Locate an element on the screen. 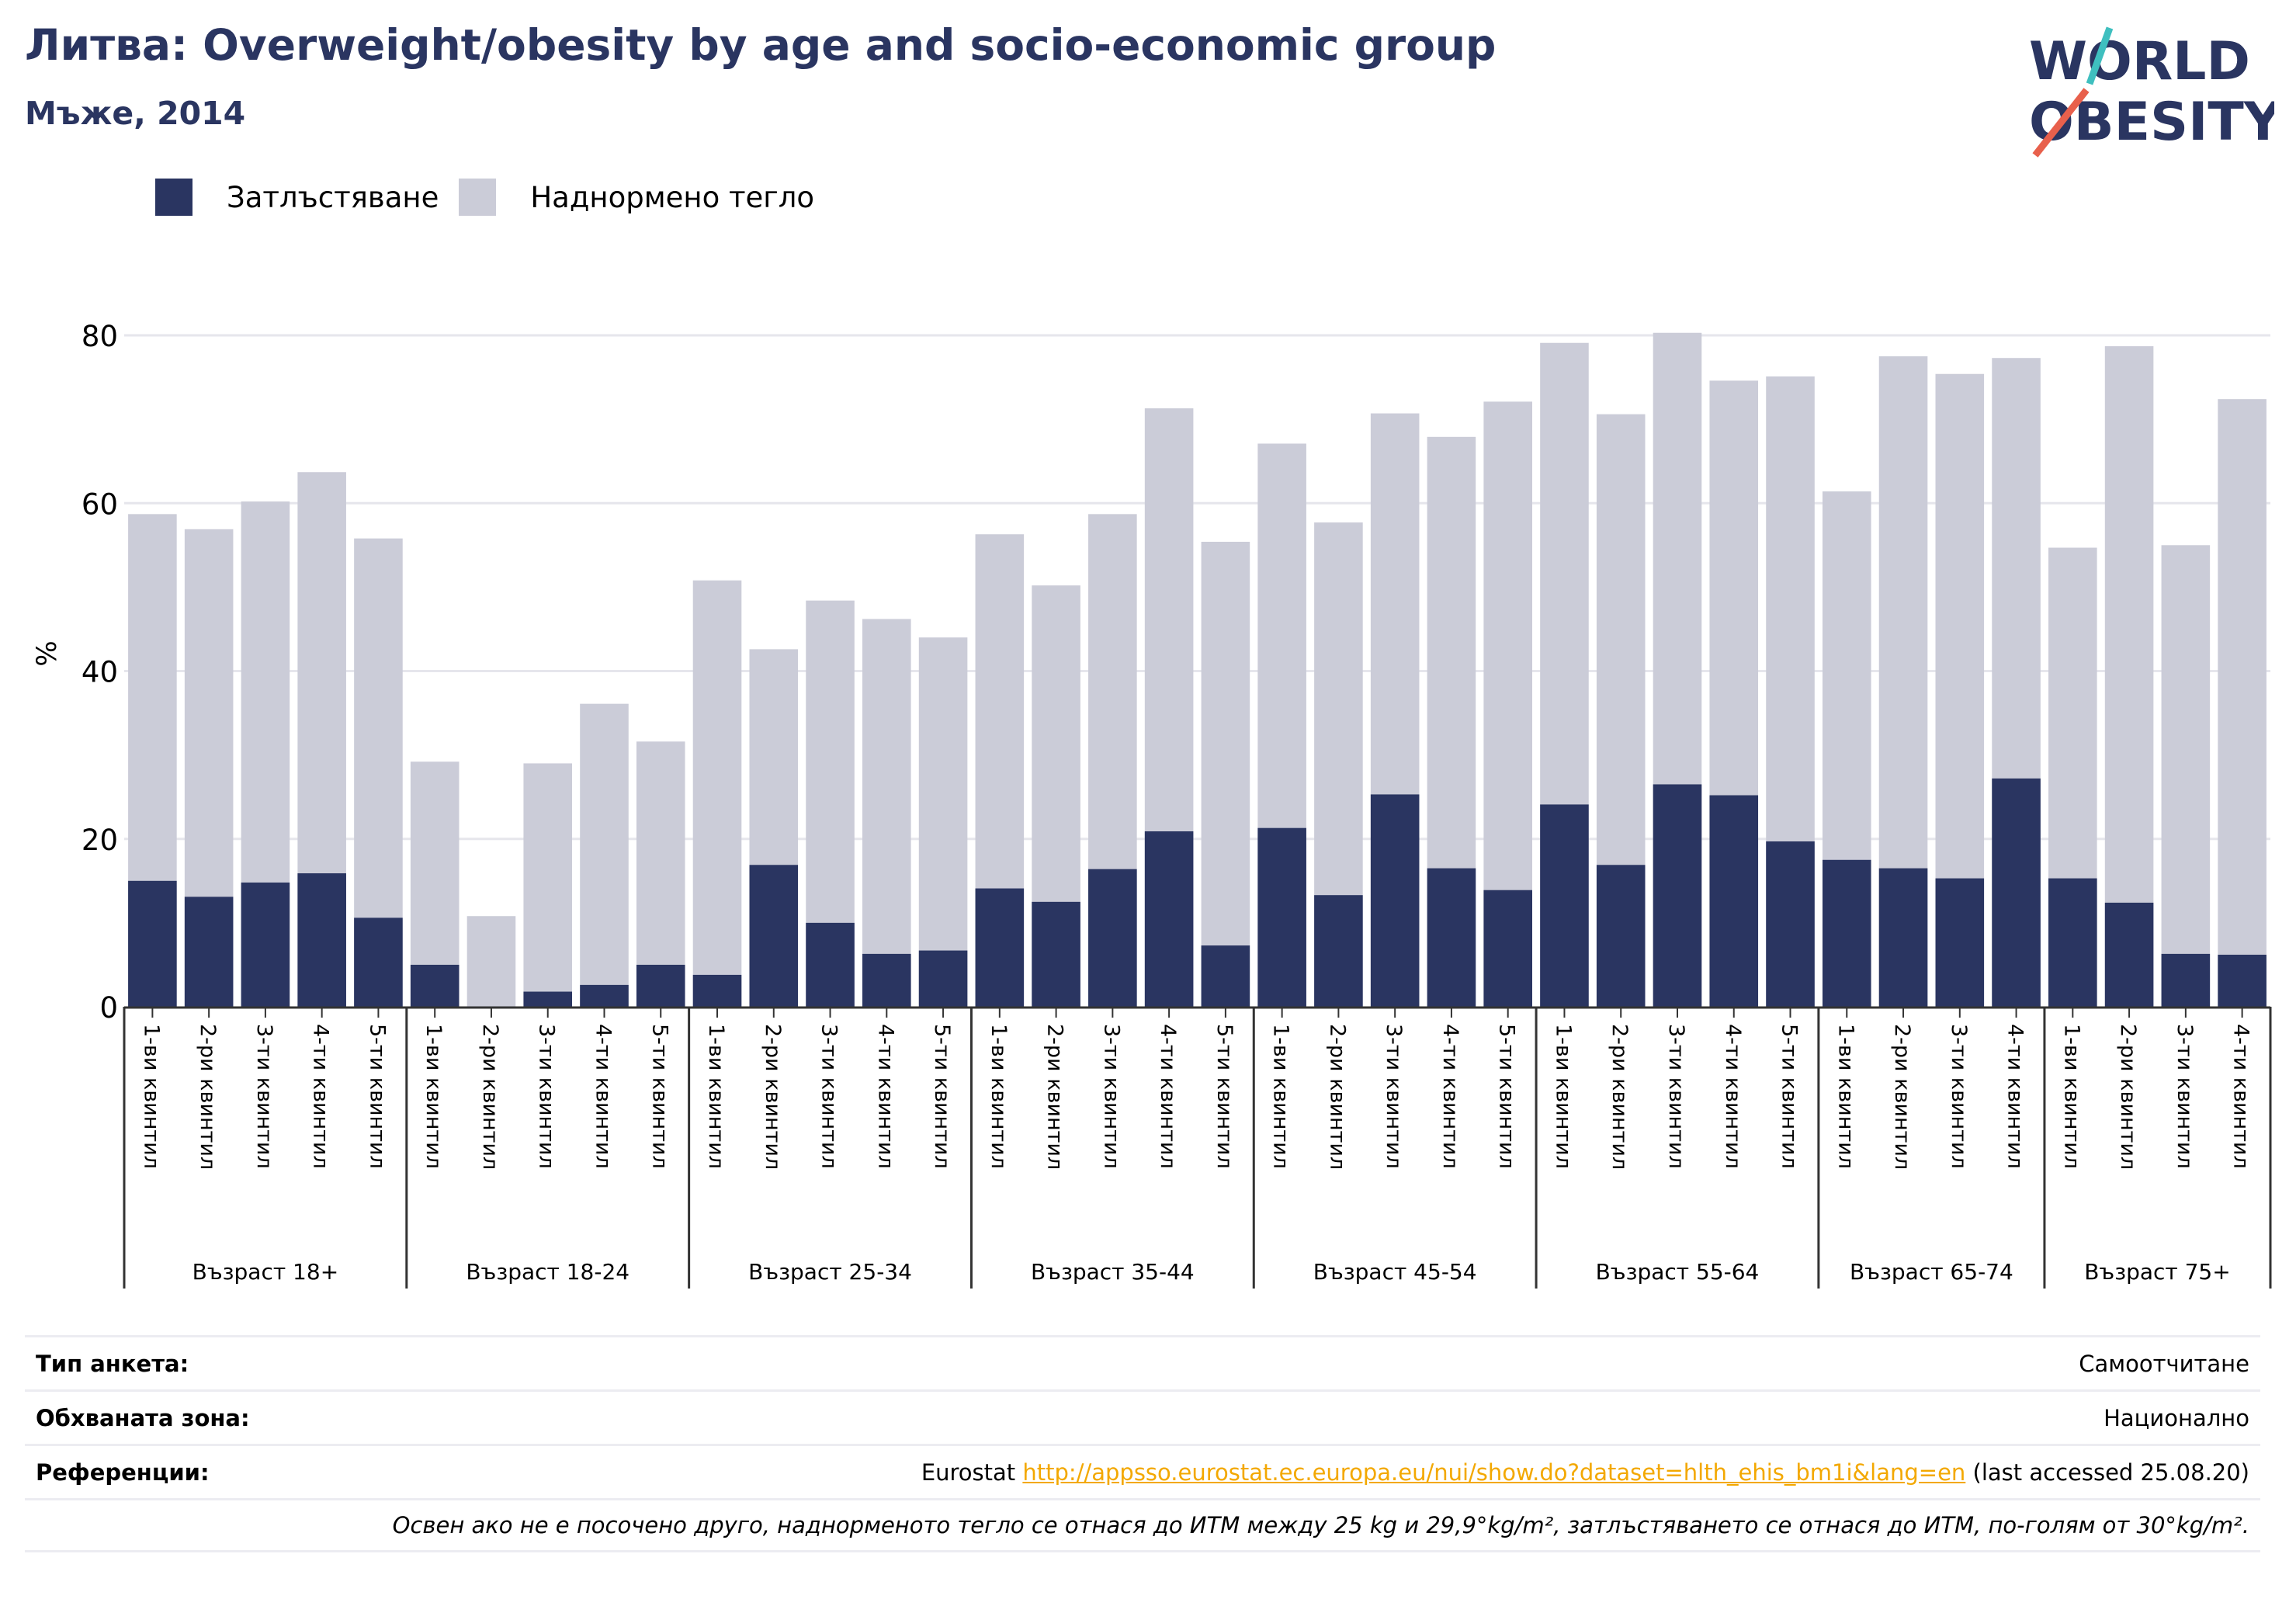  references-label: Референции: is located at coordinates (123, 1472).